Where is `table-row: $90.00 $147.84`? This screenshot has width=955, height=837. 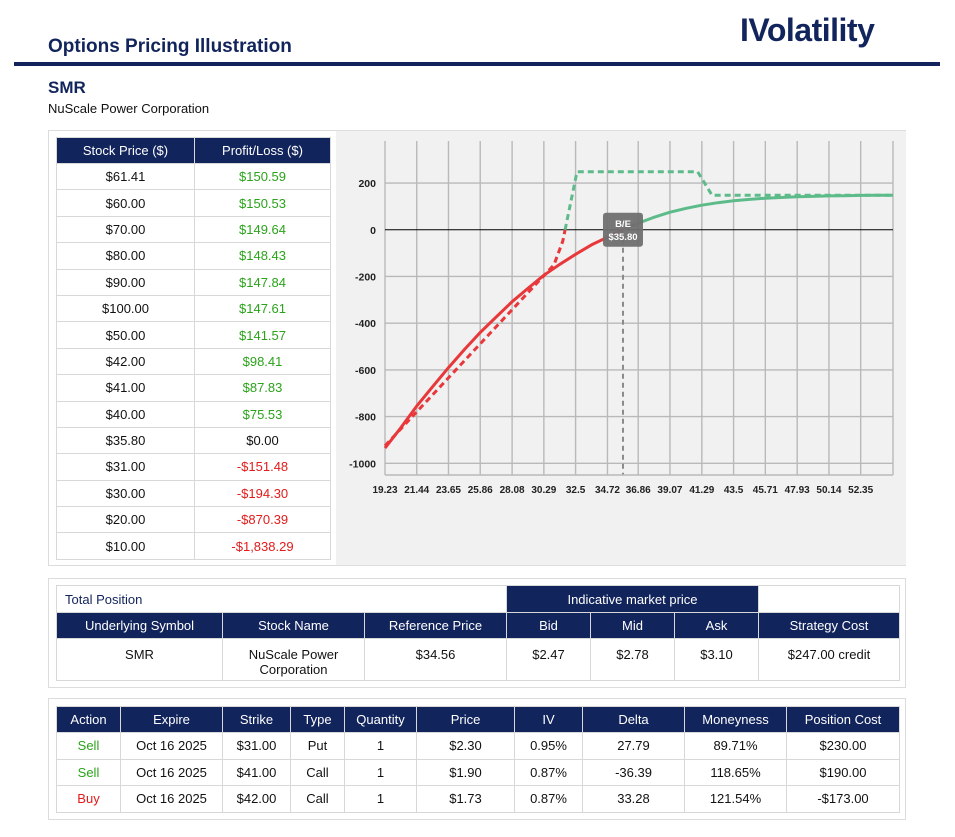
table-row: $90.00 $147.84 is located at coordinates (193, 282).